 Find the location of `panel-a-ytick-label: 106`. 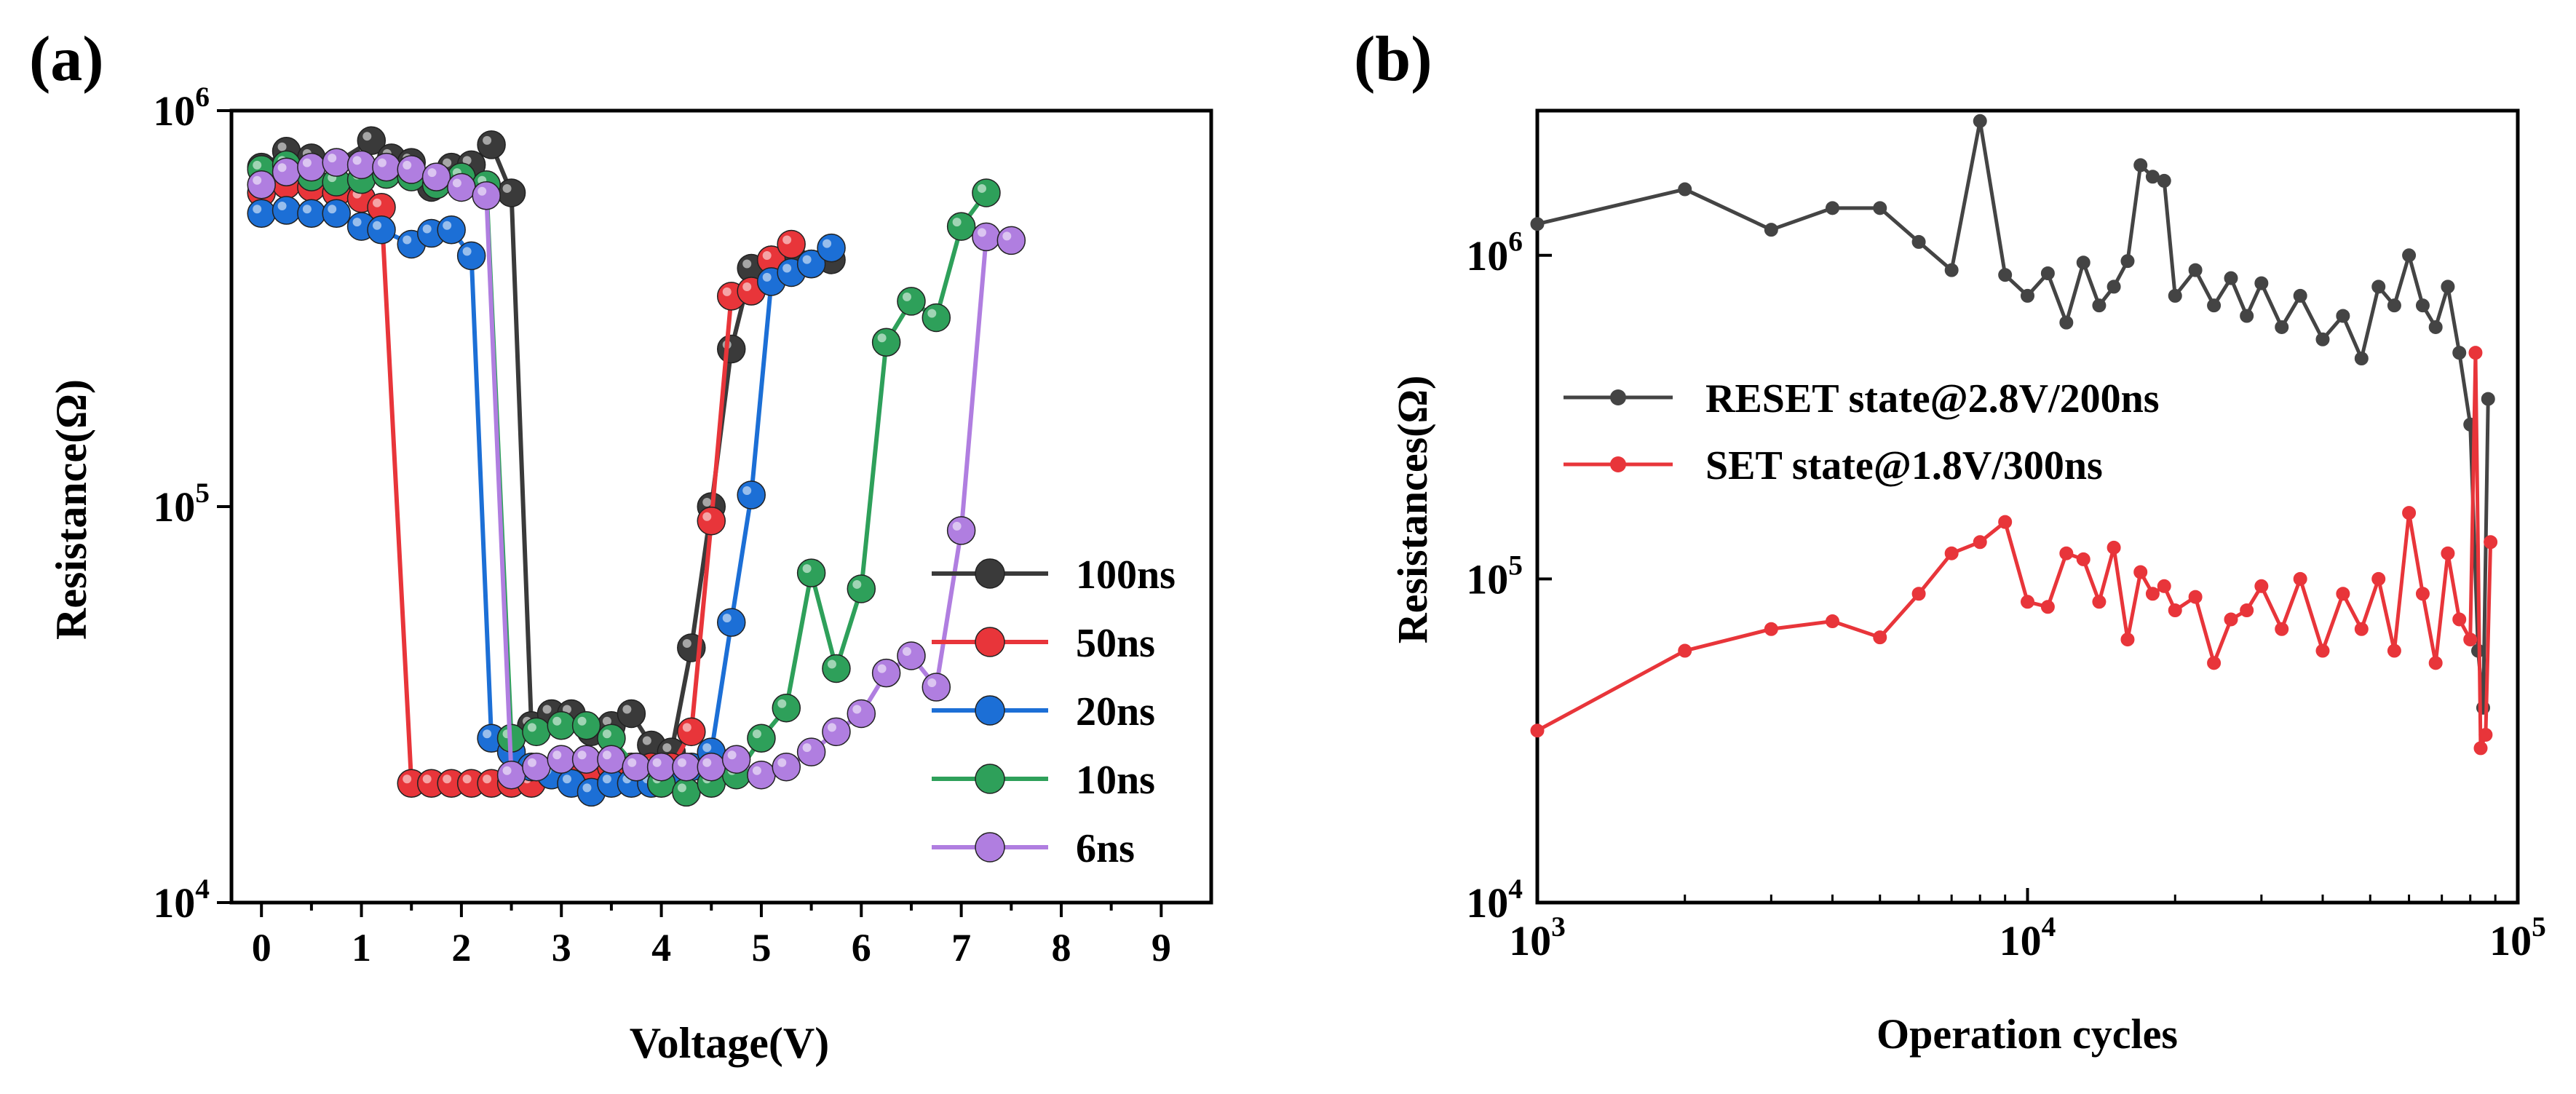

panel-a-ytick-label: 106 is located at coordinates (181, 108).